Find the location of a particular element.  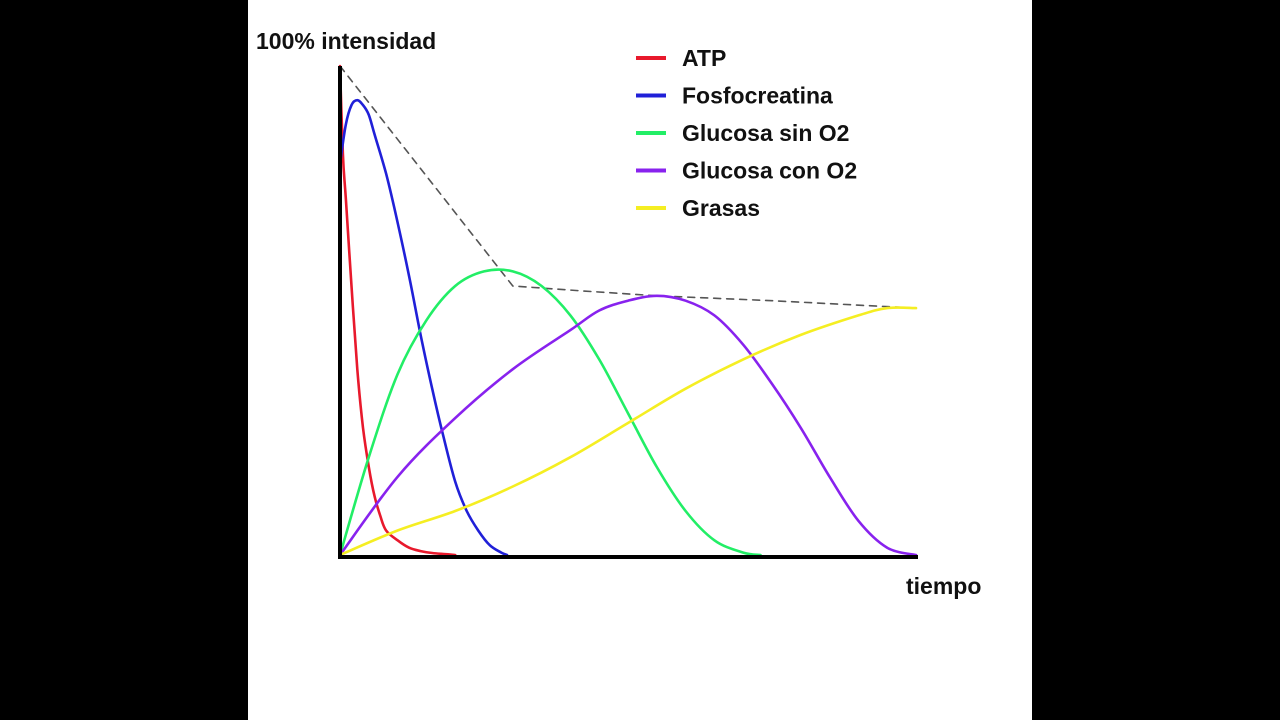

legend-item-fosfocreatina: Fosfocreatina is located at coordinates (734, 96).